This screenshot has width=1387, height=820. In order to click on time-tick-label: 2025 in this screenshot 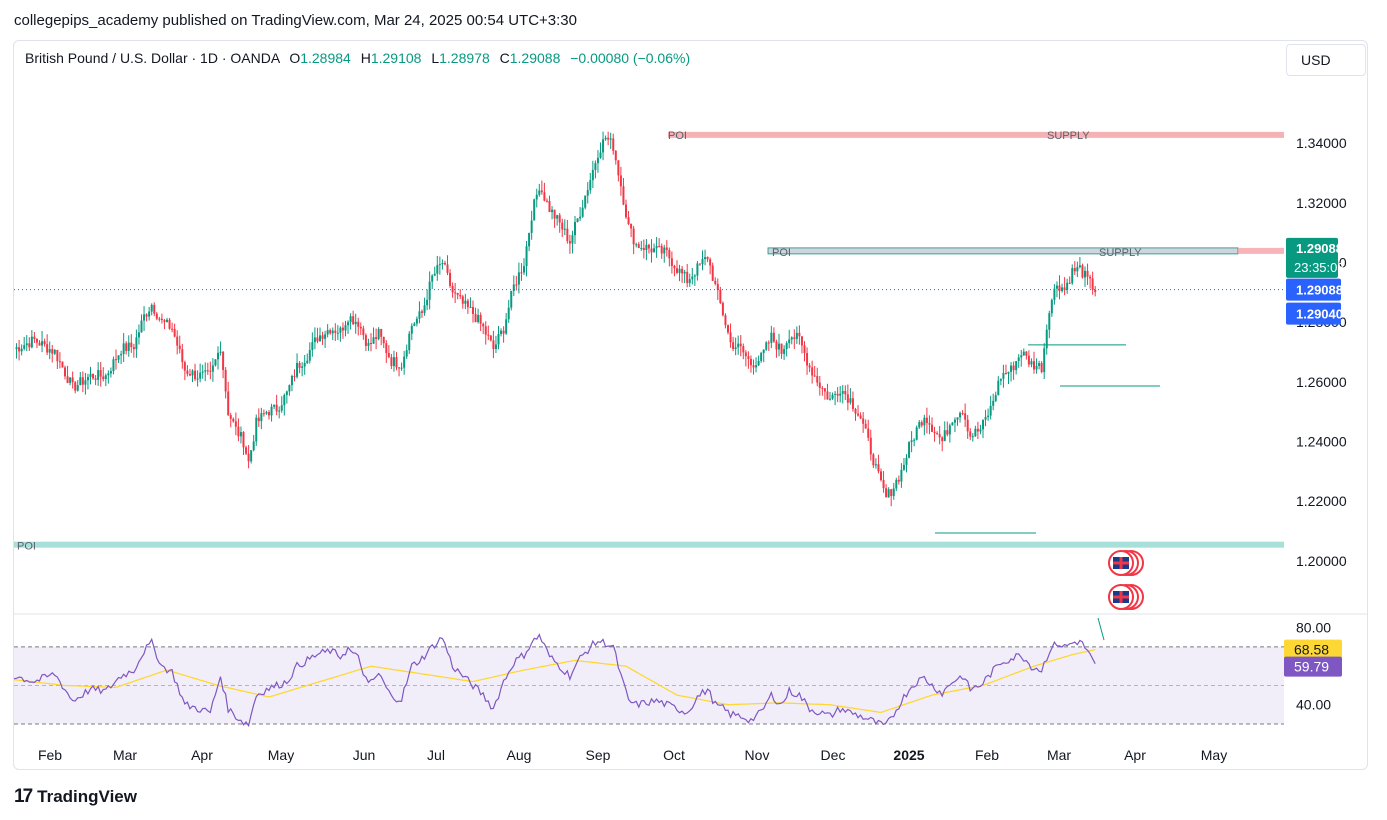, I will do `click(908, 755)`.